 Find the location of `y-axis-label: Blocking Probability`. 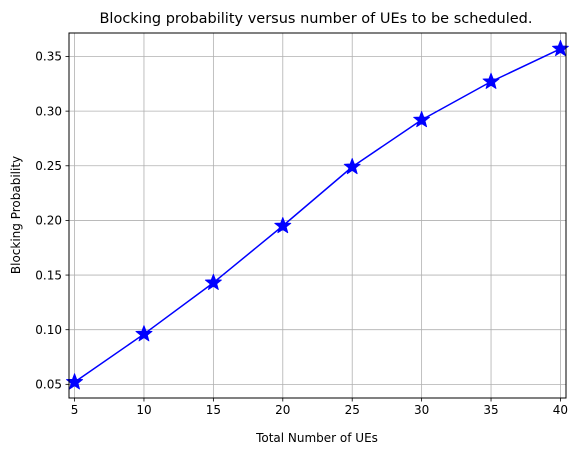

y-axis-label: Blocking Probability is located at coordinates (16, 215).